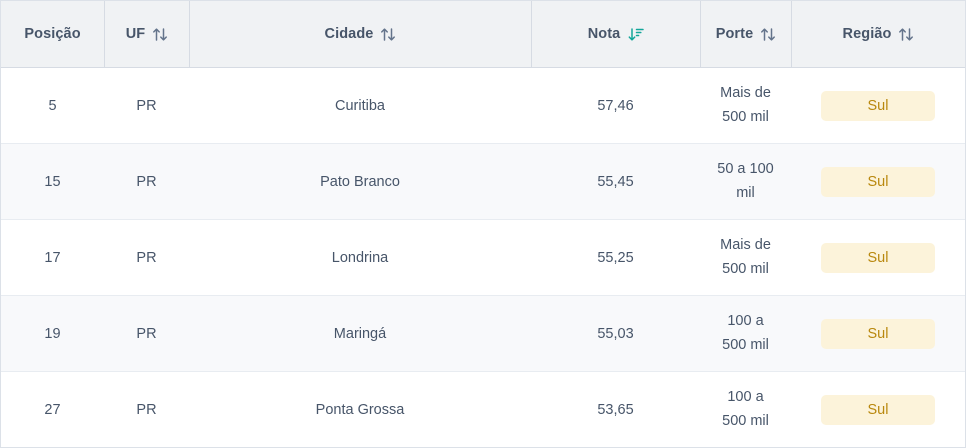 The image size is (966, 448). I want to click on column-header-cidade: Cidade, so click(360, 34).